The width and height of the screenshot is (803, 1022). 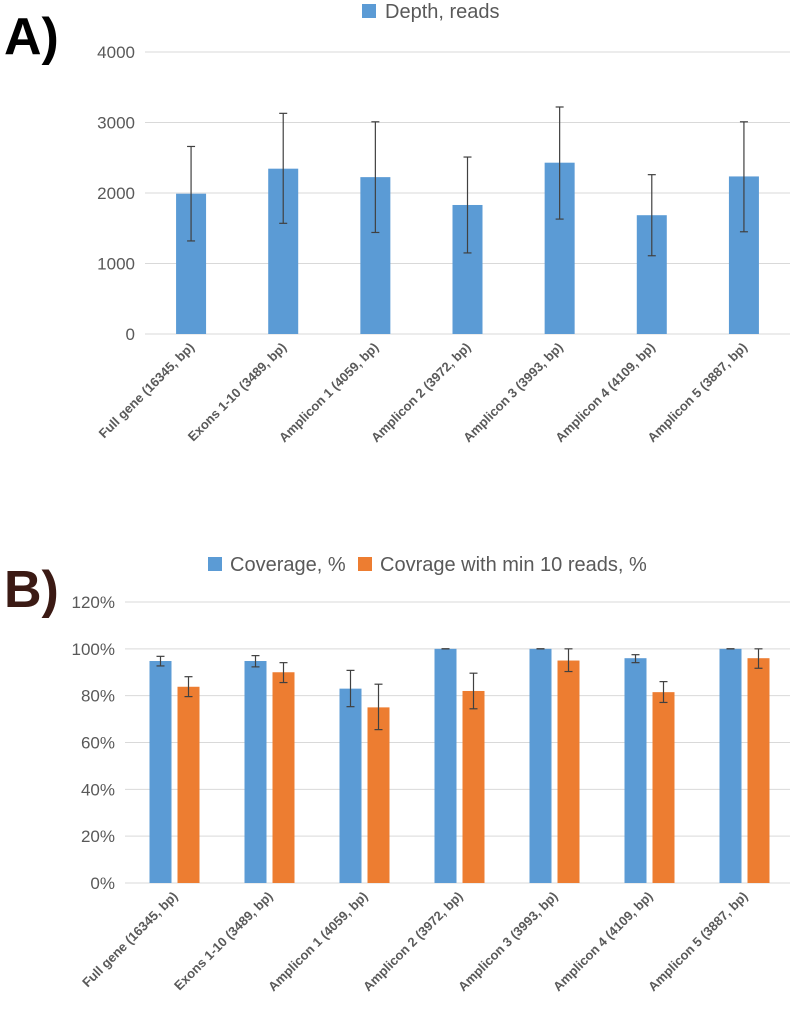 I want to click on panel-b-category-label: Amplicon 2 (3972, bp), so click(x=413, y=942).